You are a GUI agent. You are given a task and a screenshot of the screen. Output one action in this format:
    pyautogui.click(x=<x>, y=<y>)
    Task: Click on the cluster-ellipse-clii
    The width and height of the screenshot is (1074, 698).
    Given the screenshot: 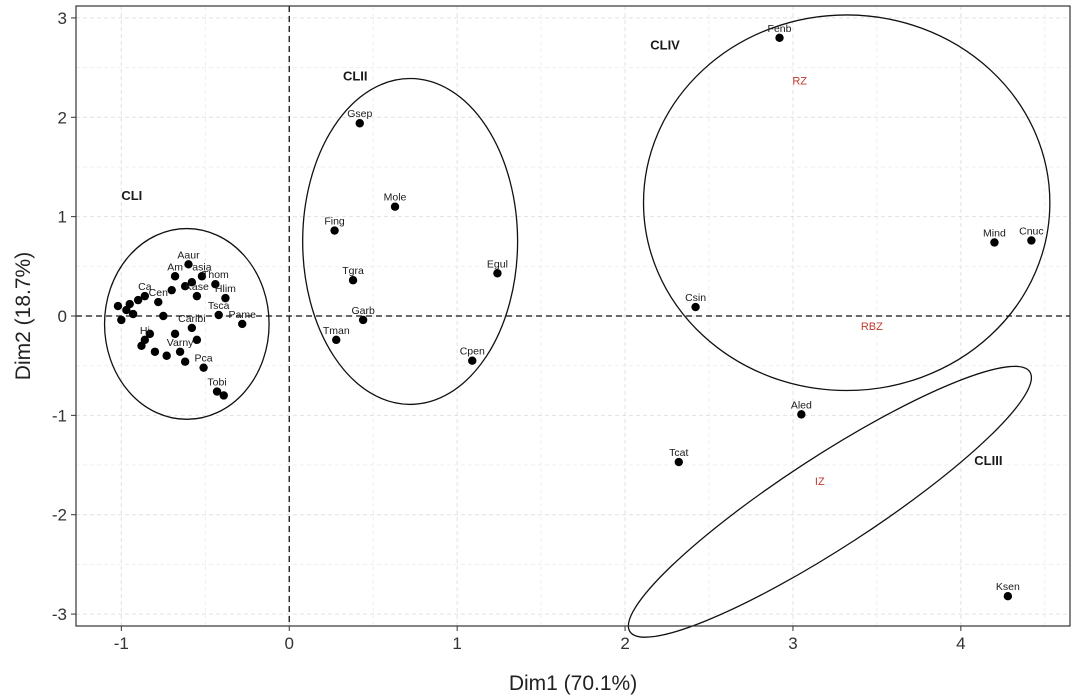 What is the action you would take?
    pyautogui.click(x=410, y=241)
    